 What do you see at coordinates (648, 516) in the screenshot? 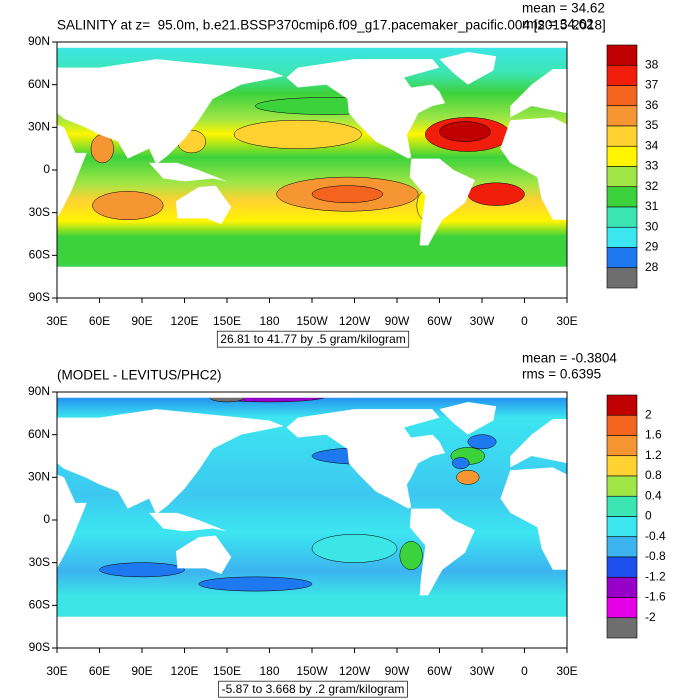
I see `colorbar-label: 0` at bounding box center [648, 516].